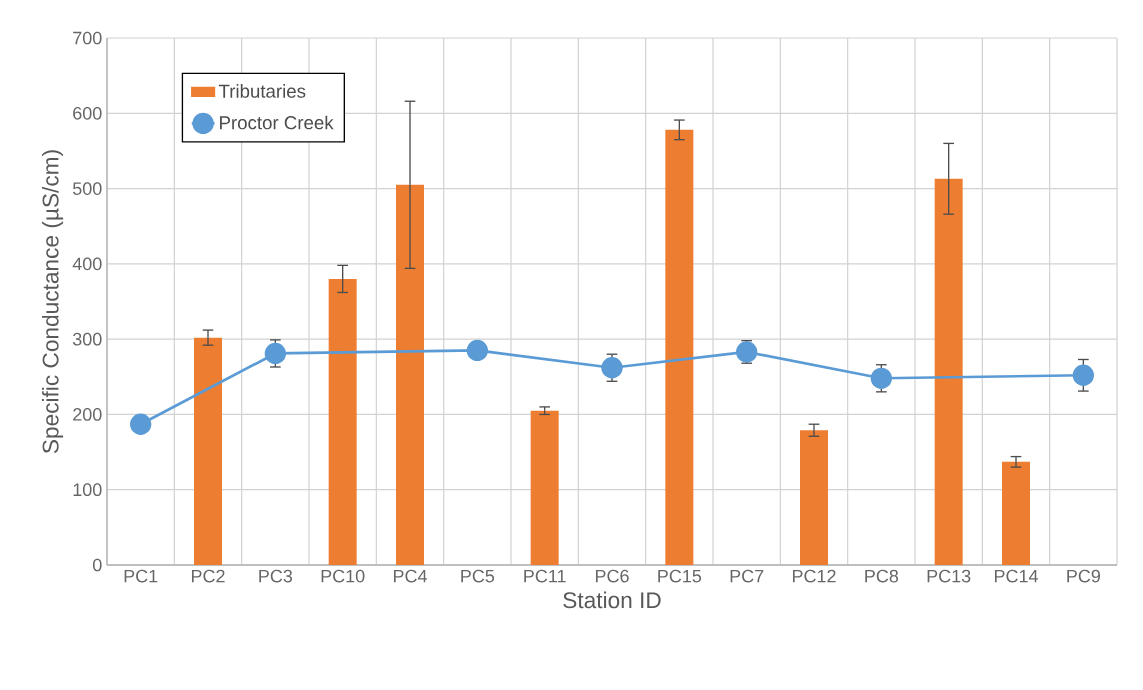 The height and width of the screenshot is (690, 1143). What do you see at coordinates (87, 339) in the screenshot?
I see `y-tick-label: 300` at bounding box center [87, 339].